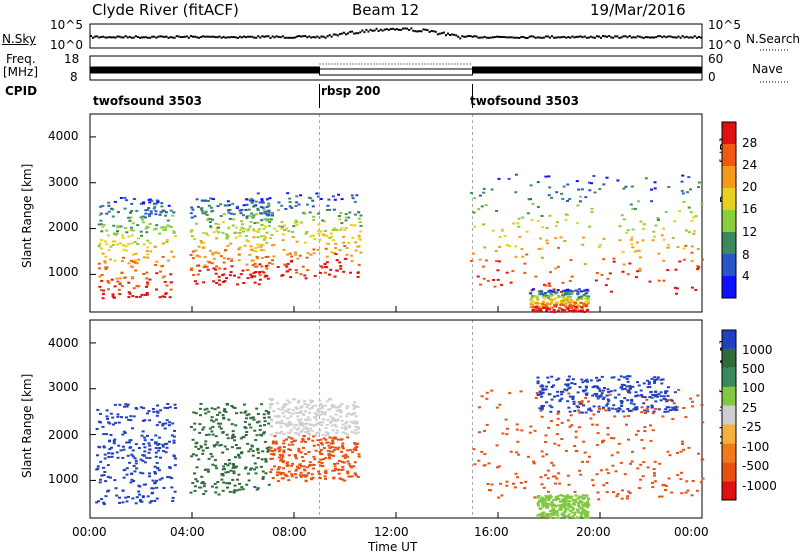 The width and height of the screenshot is (800, 554). Describe the element at coordinates (63, 435) in the screenshot. I see `velocity-ytick: 2000` at that location.